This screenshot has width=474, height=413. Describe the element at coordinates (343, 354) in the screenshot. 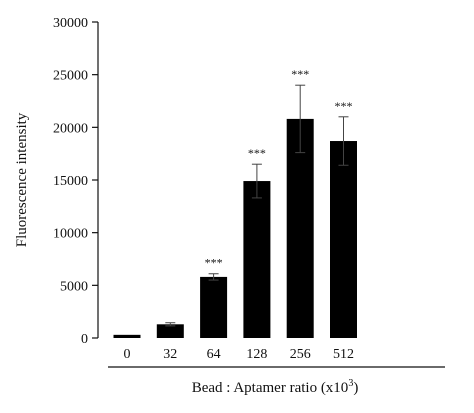

I see `x-category-label: 512` at that location.